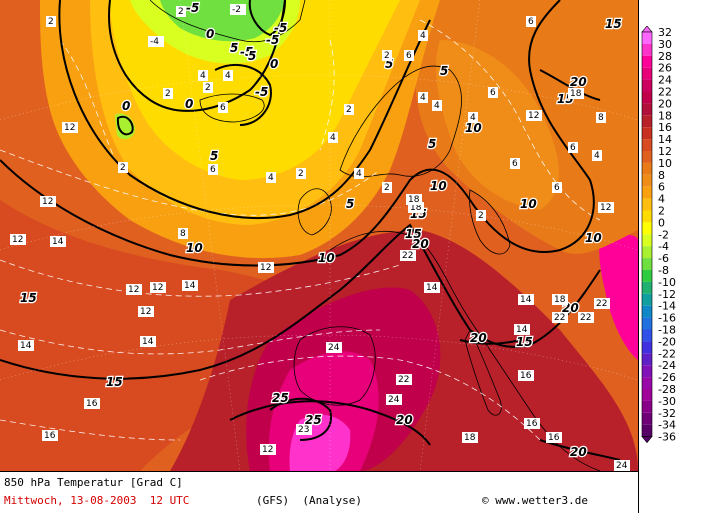 The height and width of the screenshot is (513, 704). What do you see at coordinates (667, 341) in the screenshot?
I see `legend-label: -20` at bounding box center [667, 341].